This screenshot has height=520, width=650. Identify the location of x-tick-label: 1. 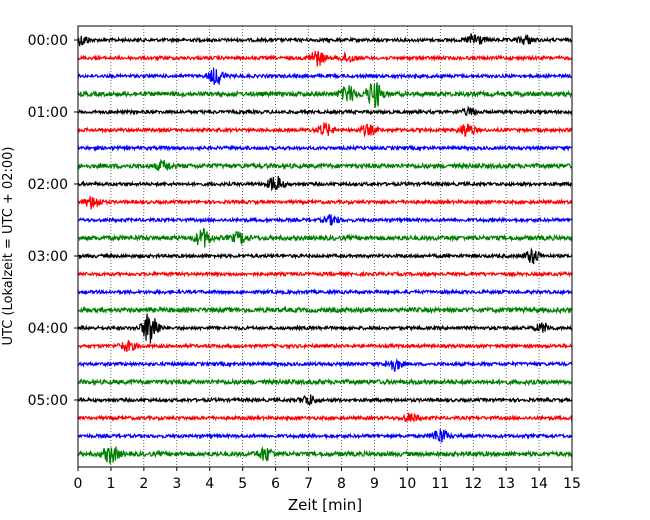
(110, 484).